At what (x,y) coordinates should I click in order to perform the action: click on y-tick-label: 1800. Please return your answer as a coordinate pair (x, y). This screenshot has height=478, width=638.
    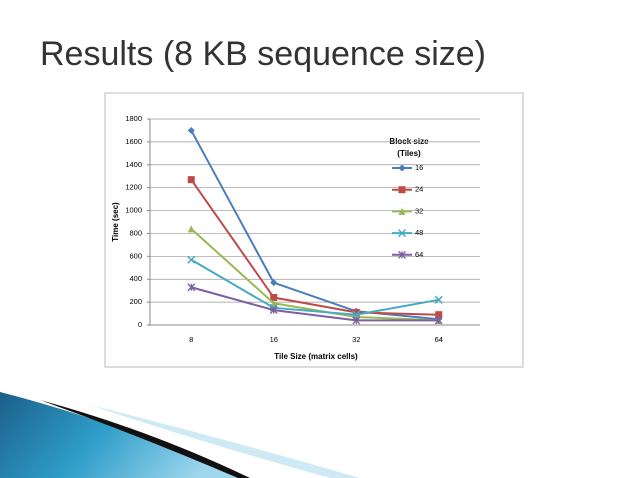
    Looking at the image, I should click on (133, 118).